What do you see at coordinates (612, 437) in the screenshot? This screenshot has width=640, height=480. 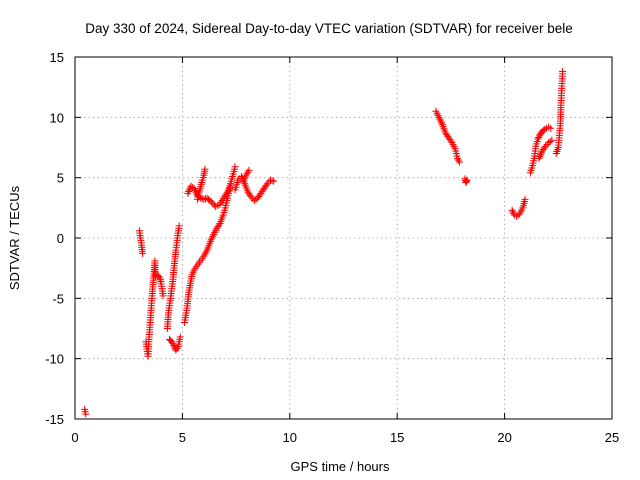 I see `x-tick-label: 25` at bounding box center [612, 437].